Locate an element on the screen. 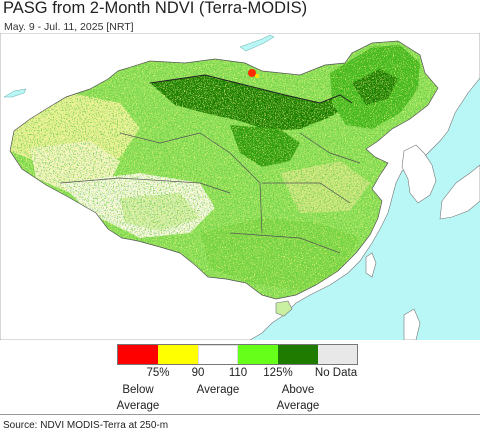 This screenshot has height=435, width=480. legend-no-data-label: No Data is located at coordinates (336, 373).